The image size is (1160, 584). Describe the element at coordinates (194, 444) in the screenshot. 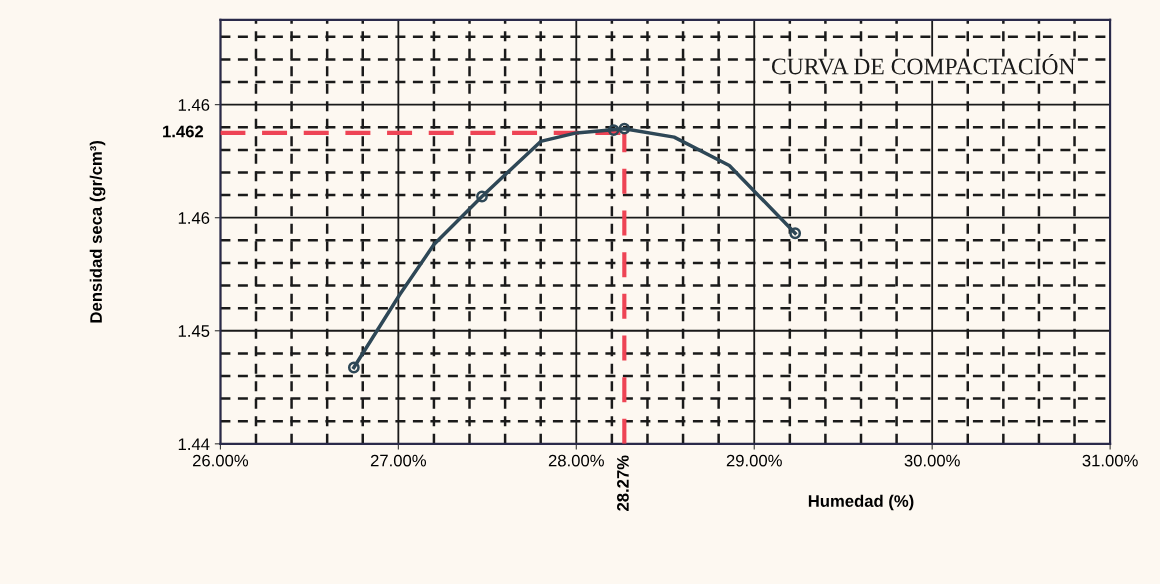

I see `y-tick-label: 1.44` at that location.